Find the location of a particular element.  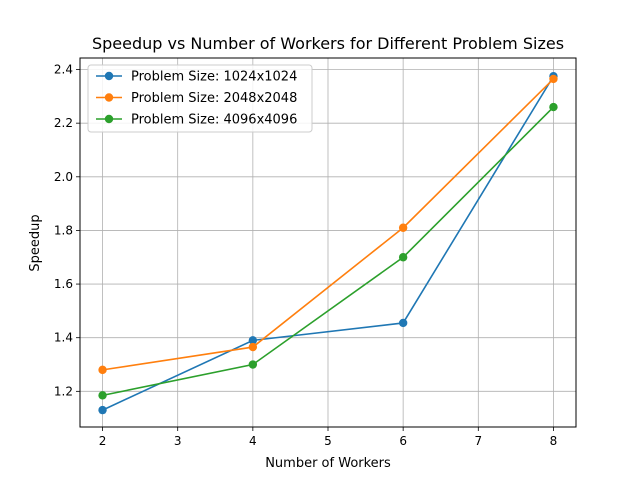

y-tick-label: 2.0 is located at coordinates (63, 177).